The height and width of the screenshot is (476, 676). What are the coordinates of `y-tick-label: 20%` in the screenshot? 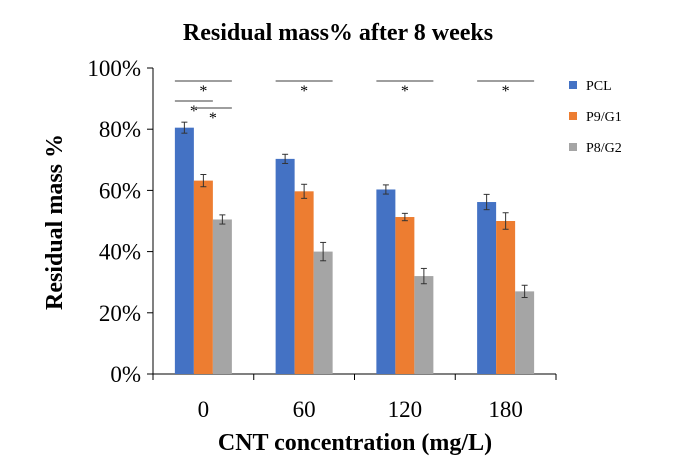 It's located at (120, 313).